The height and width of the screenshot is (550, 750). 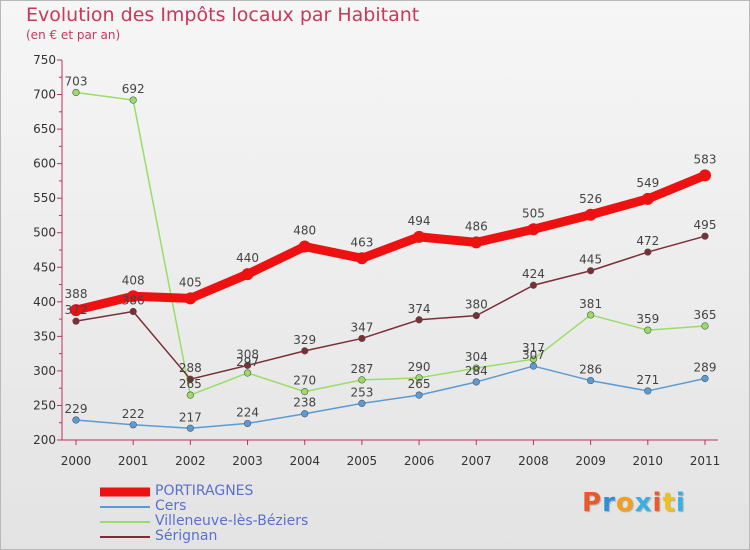 I want to click on data-label: 288, so click(x=190, y=368).